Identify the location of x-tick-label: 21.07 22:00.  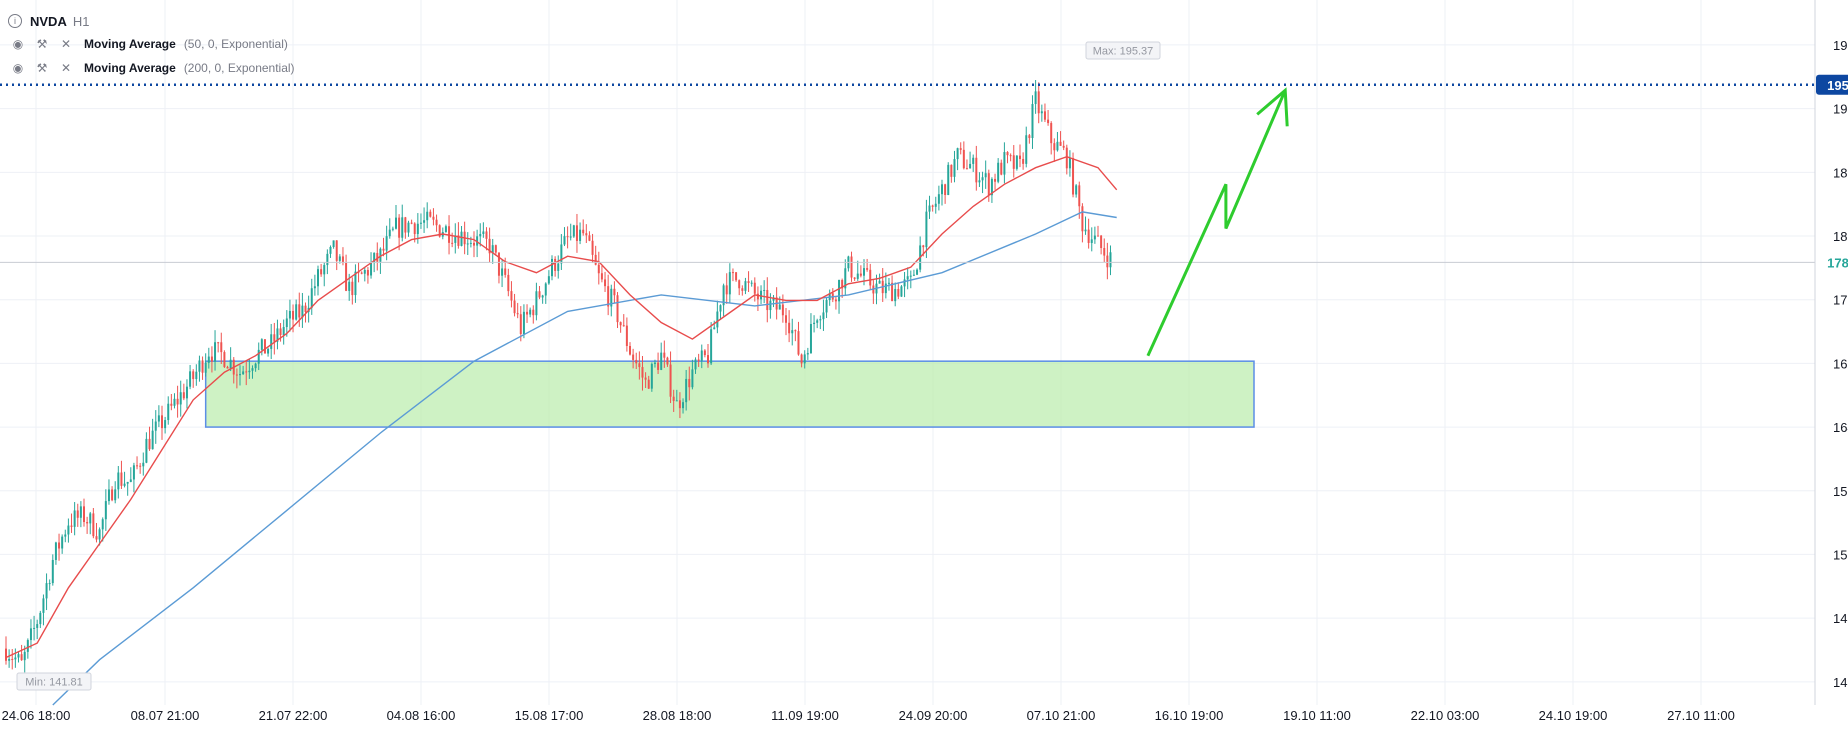
(293, 715).